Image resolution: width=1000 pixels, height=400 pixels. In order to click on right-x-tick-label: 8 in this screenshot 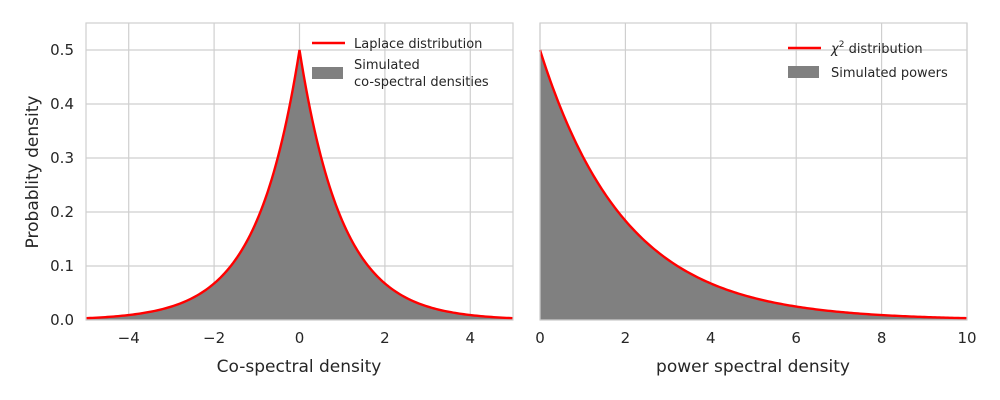, I will do `click(882, 338)`.